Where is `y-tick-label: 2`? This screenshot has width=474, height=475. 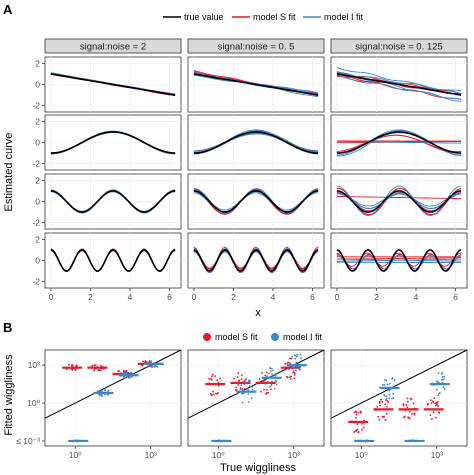 y-tick-label: 2 is located at coordinates (37, 121).